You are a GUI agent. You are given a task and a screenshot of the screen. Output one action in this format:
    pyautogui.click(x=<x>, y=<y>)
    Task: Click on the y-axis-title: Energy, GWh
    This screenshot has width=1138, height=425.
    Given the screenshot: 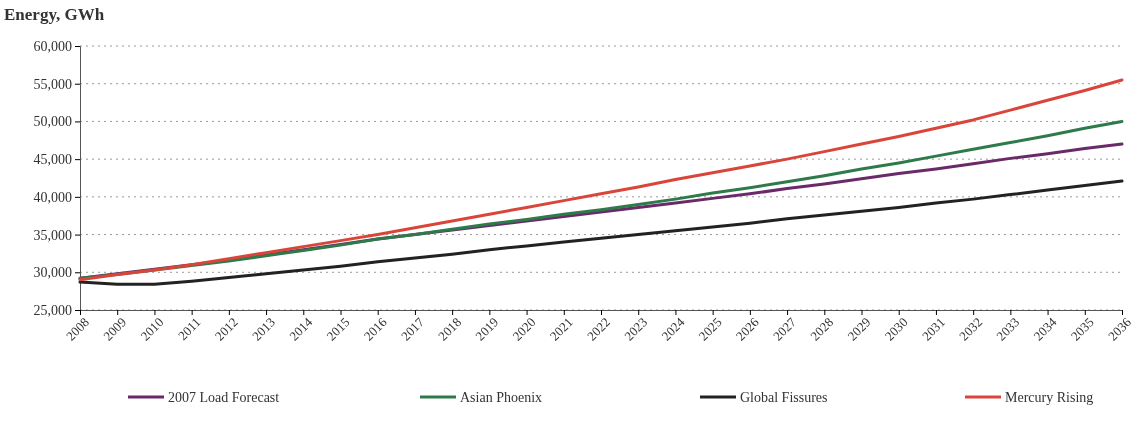 What is the action you would take?
    pyautogui.click(x=54, y=14)
    